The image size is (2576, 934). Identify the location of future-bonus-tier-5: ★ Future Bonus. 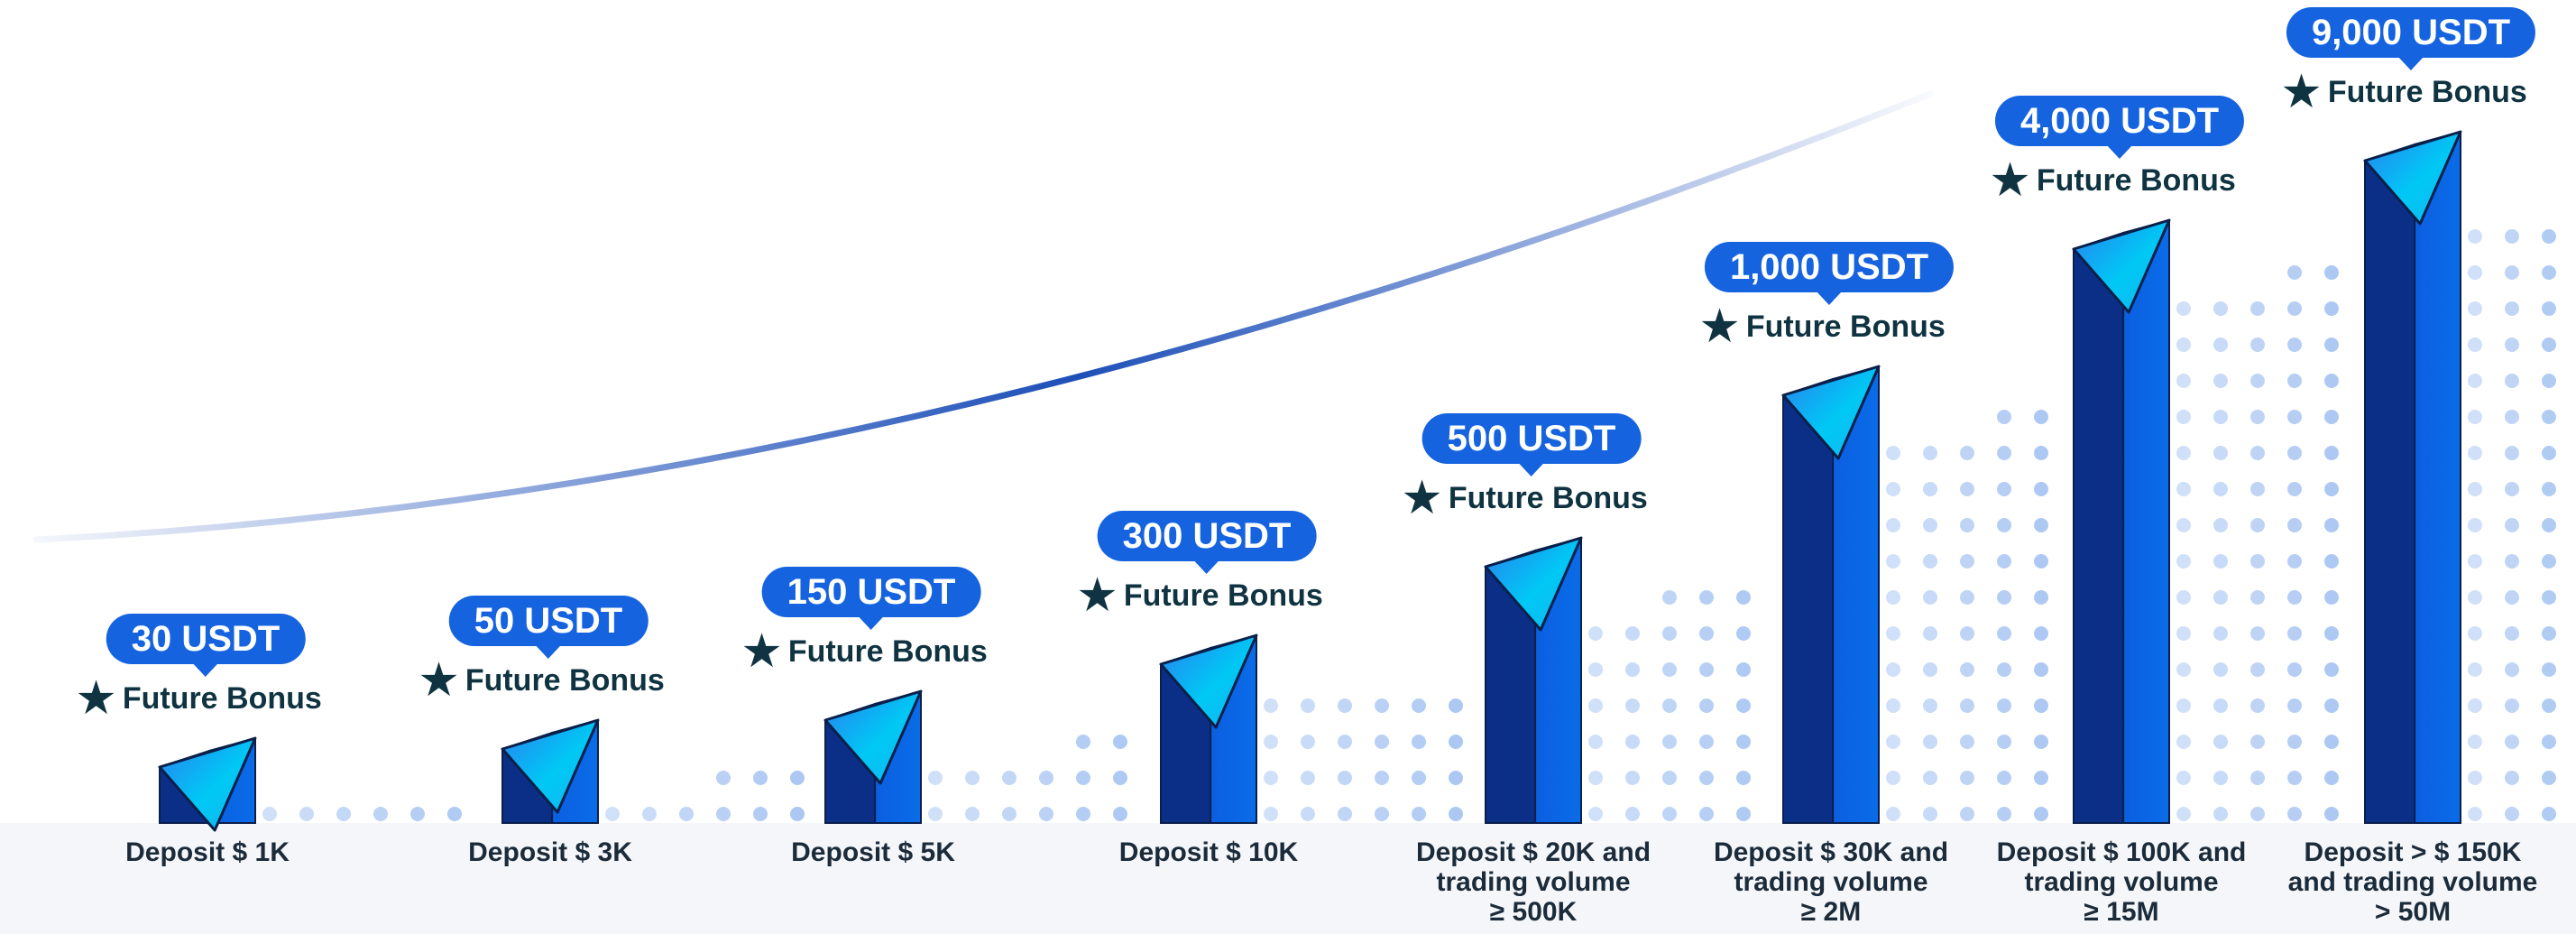
(1524, 498).